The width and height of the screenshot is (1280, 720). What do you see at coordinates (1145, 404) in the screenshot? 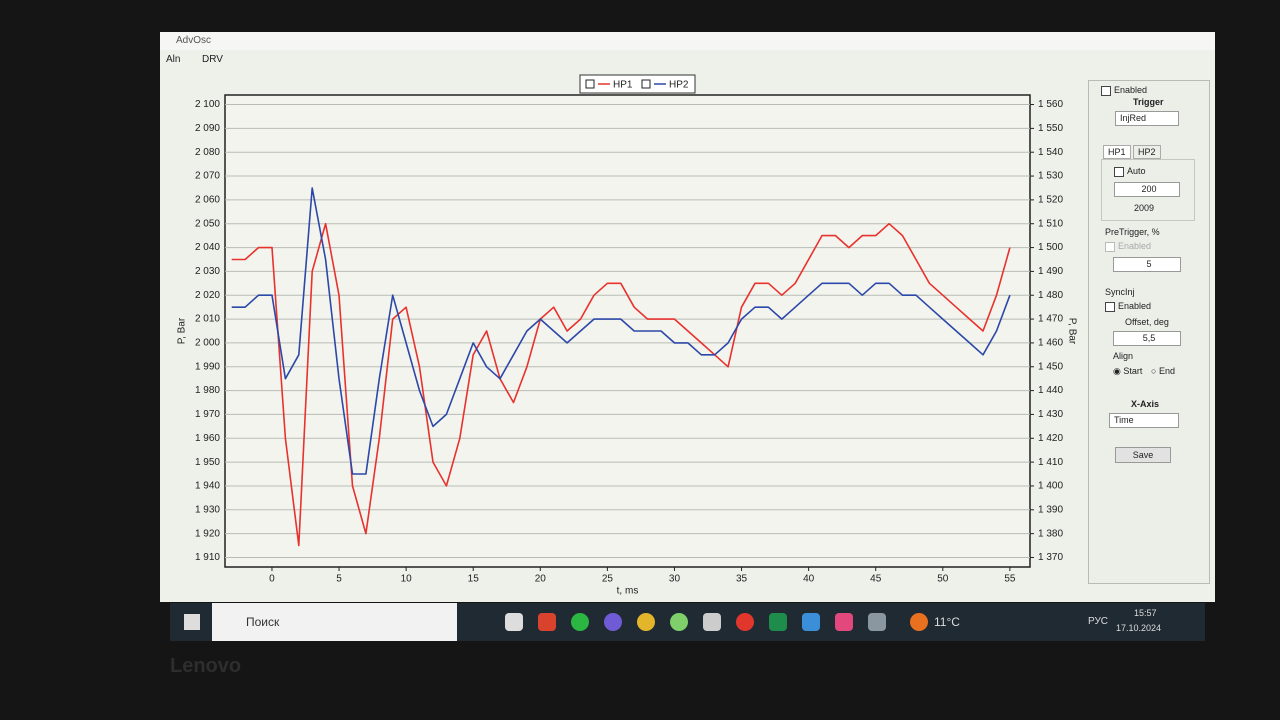
I see `section-title: X-Axis` at bounding box center [1145, 404].